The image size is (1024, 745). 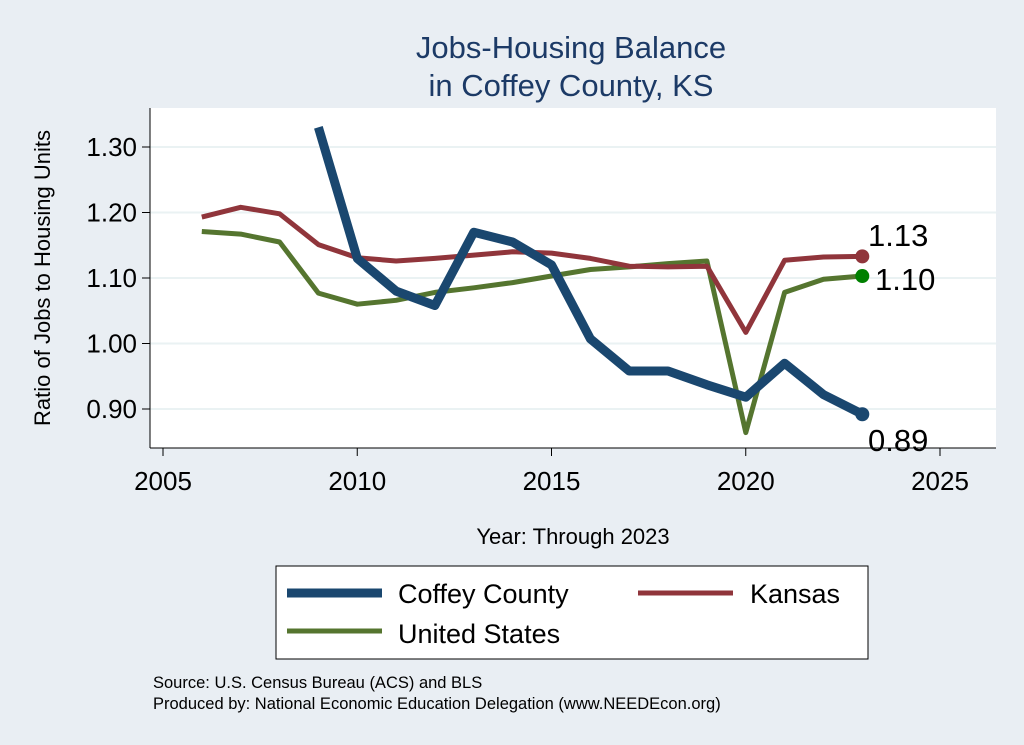 I want to click on legend: Coffey County Kansas United States, so click(x=572, y=612).